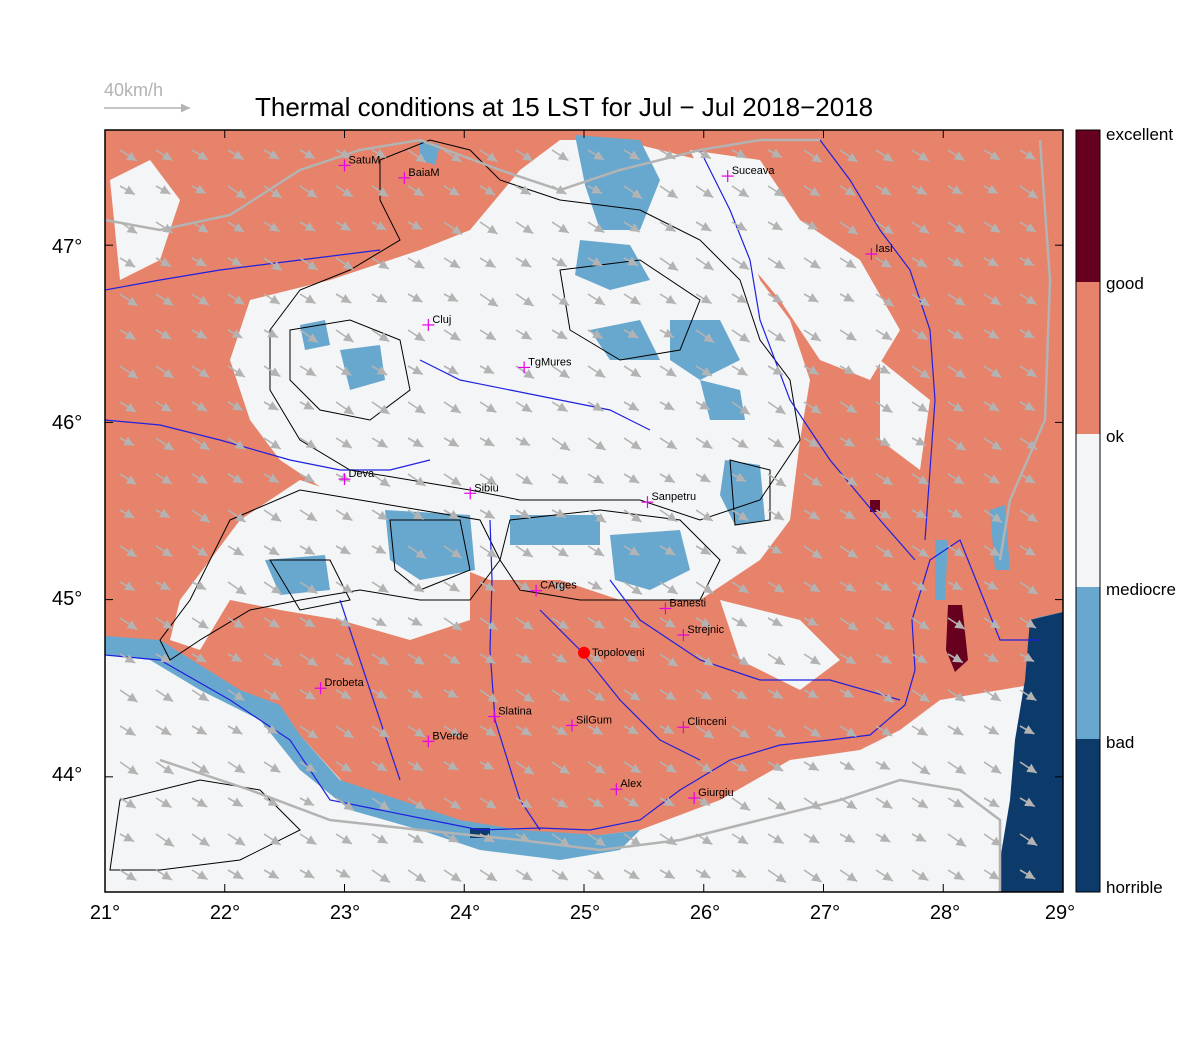 Image resolution: width=1200 pixels, height=1050 pixels. What do you see at coordinates (1115, 436) in the screenshot?
I see `cb-label-ok: ok` at bounding box center [1115, 436].